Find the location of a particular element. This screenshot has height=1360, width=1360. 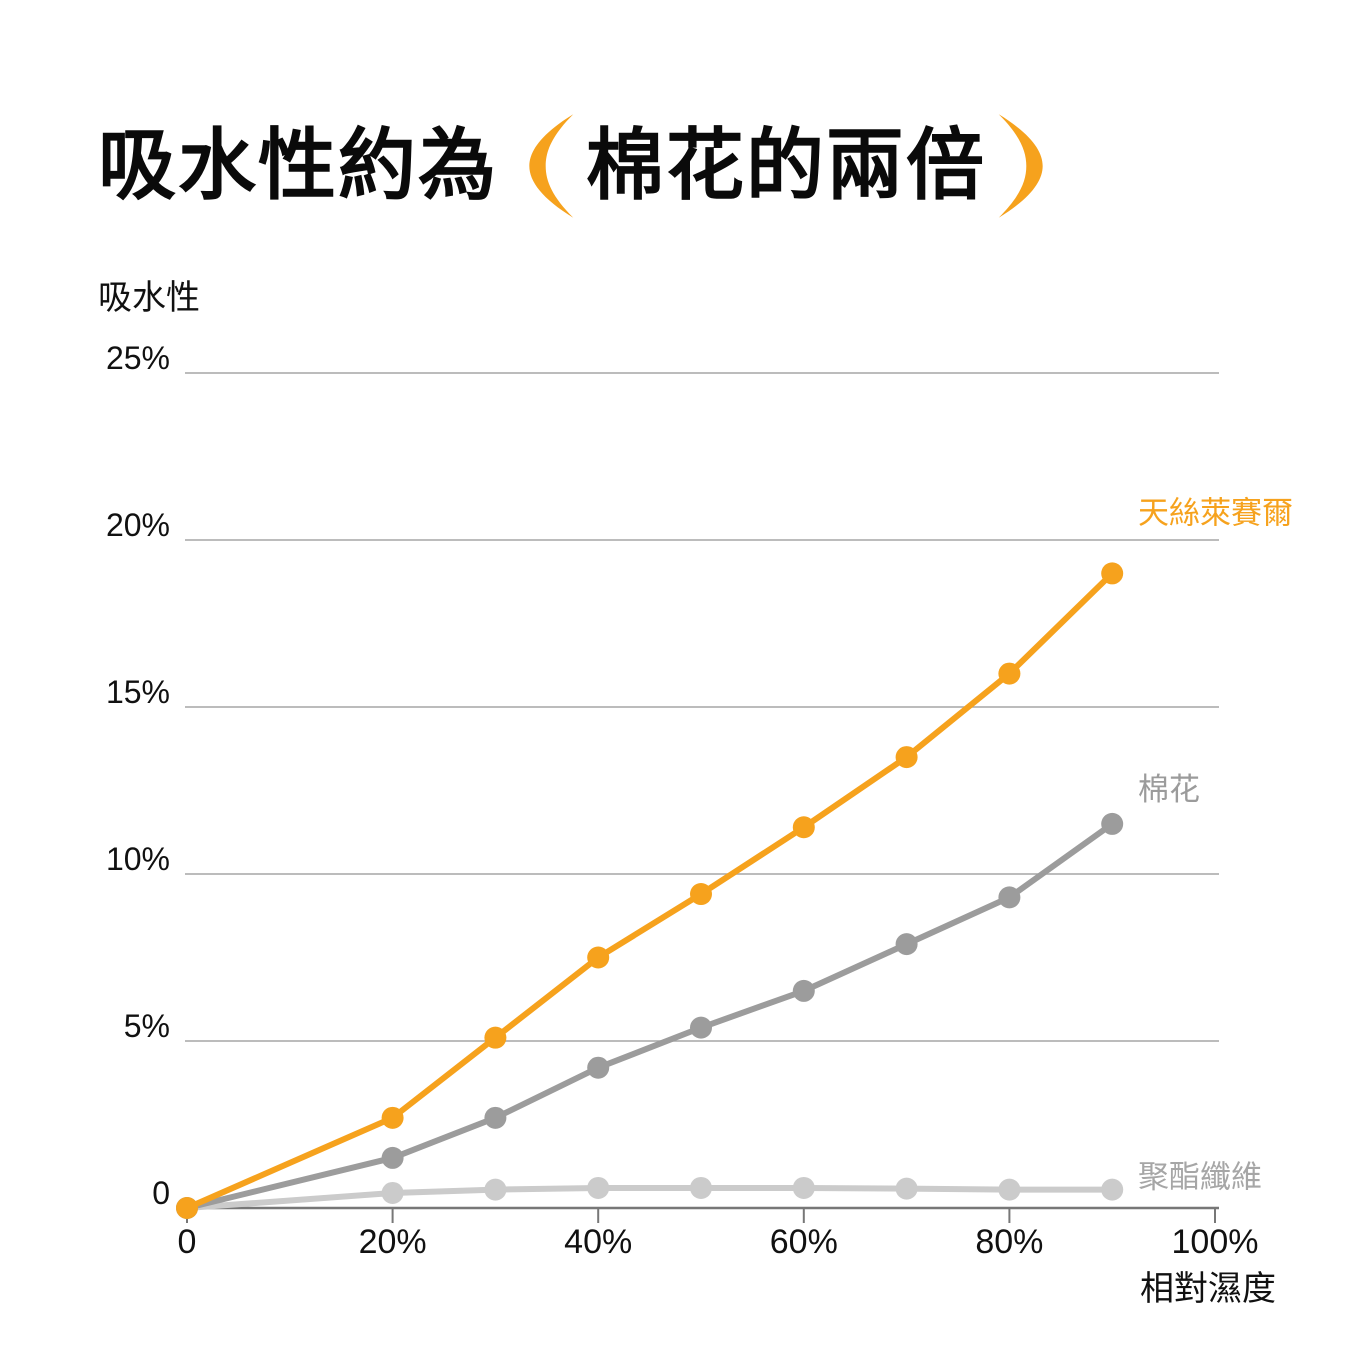

data-point-series0-x60 is located at coordinates (803, 827).